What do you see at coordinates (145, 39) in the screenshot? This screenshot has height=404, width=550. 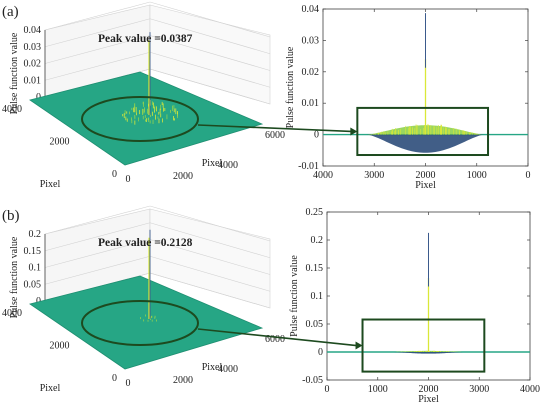 I see `peak-annotation: Peak value =0.0387` at bounding box center [145, 39].